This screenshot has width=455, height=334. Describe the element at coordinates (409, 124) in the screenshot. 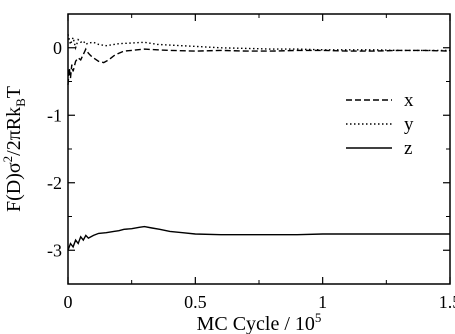

I see `legend-label-y: y` at that location.